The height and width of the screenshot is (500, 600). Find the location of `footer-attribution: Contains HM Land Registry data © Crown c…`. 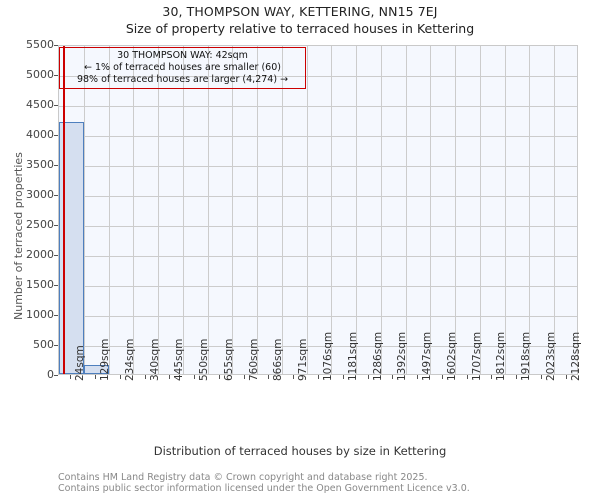

footer-attribution: Contains HM Land Registry data © Crown c… is located at coordinates (264, 483).